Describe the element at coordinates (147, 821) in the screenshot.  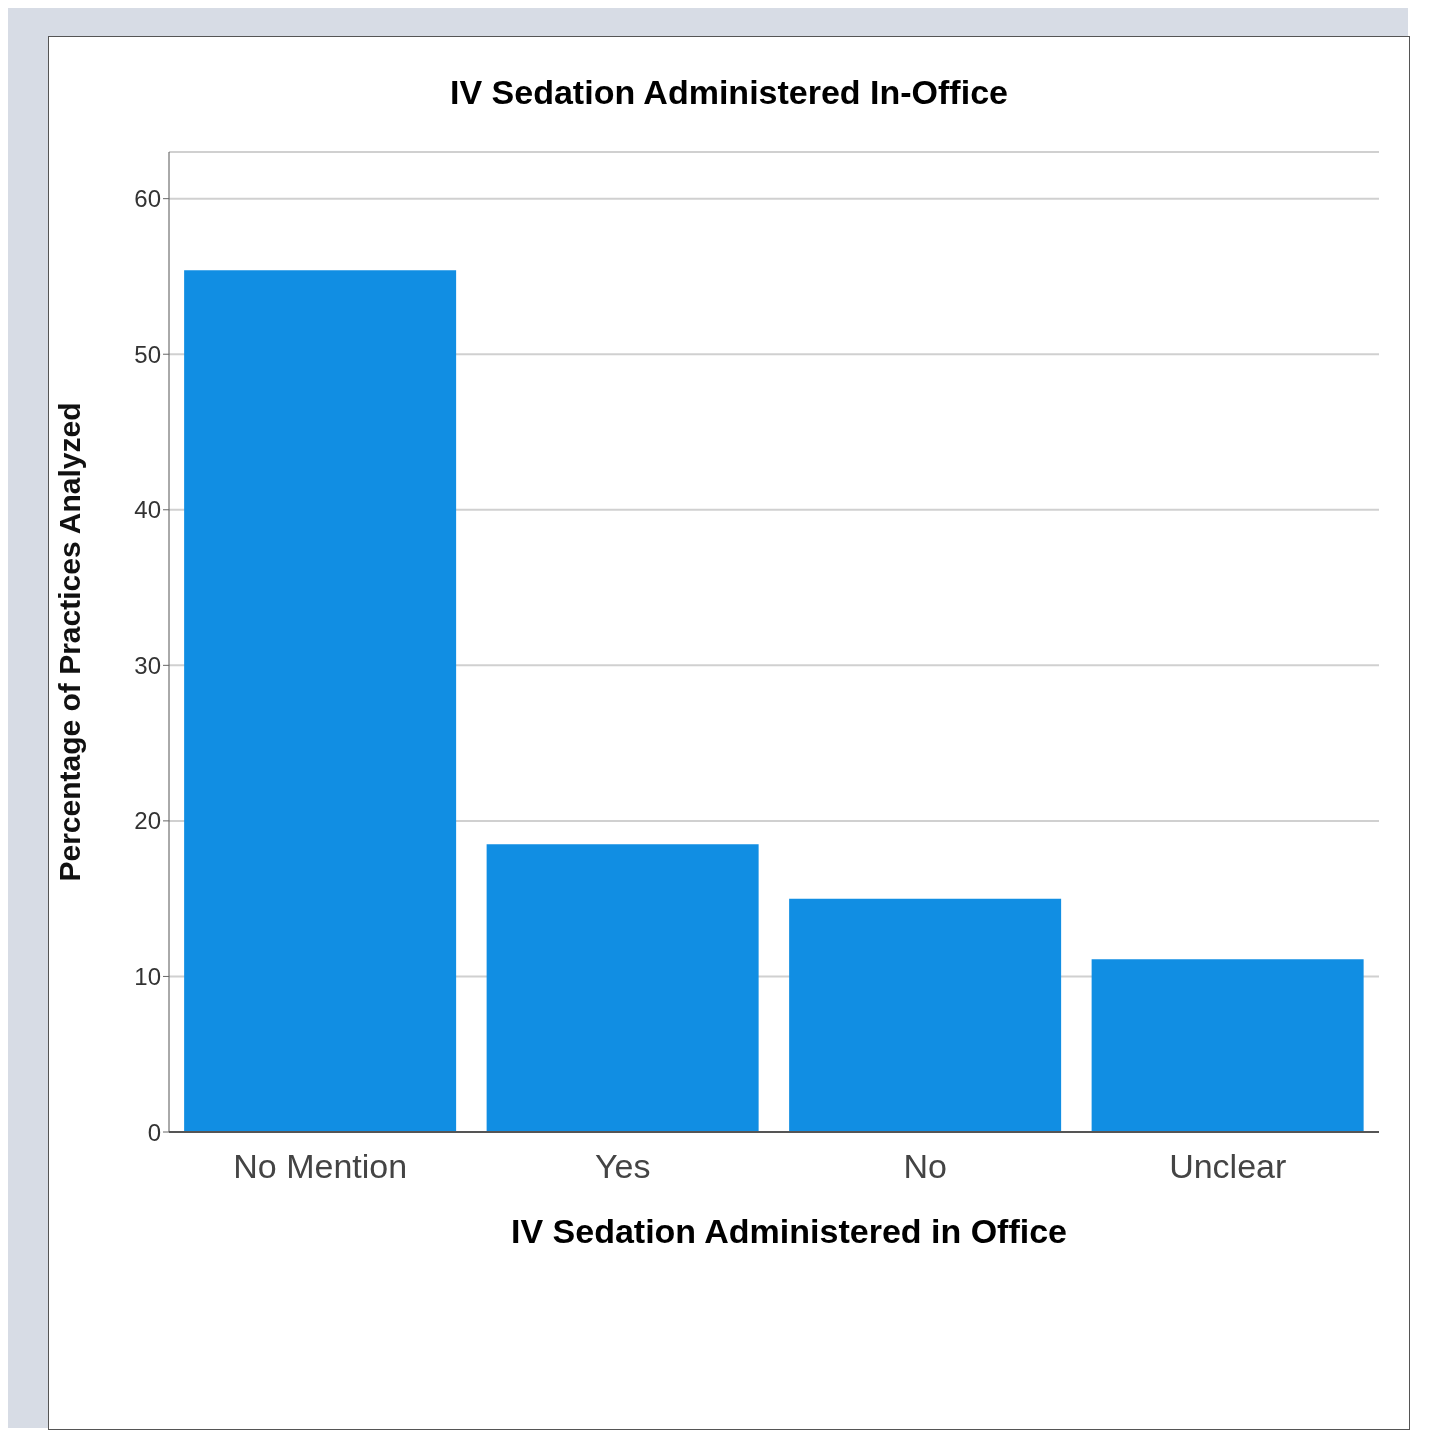
I see `y-tick-label: 20` at that location.